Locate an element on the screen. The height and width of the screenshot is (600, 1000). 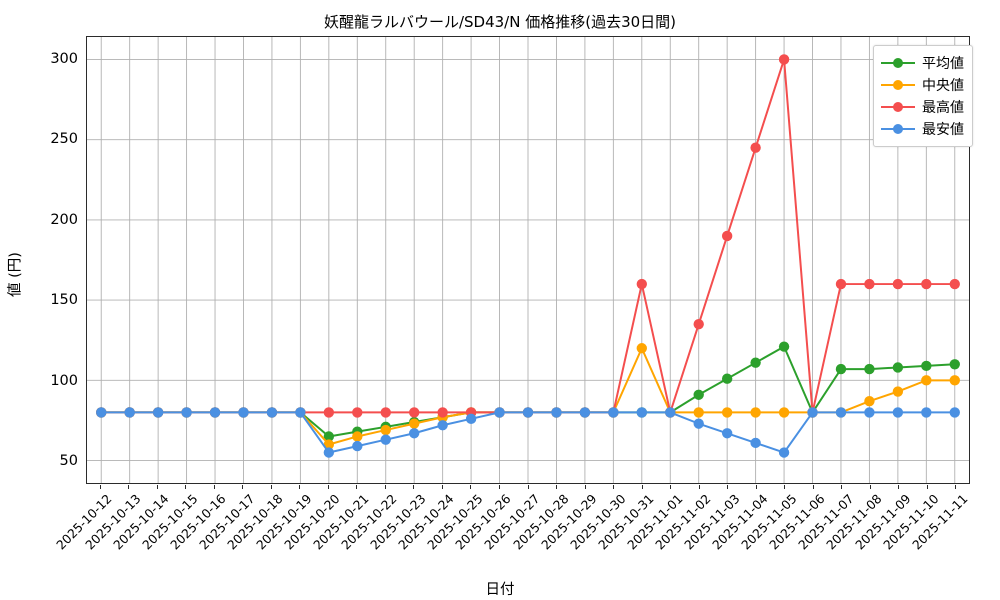
y-axis-tick: 300 is located at coordinates (64, 58).